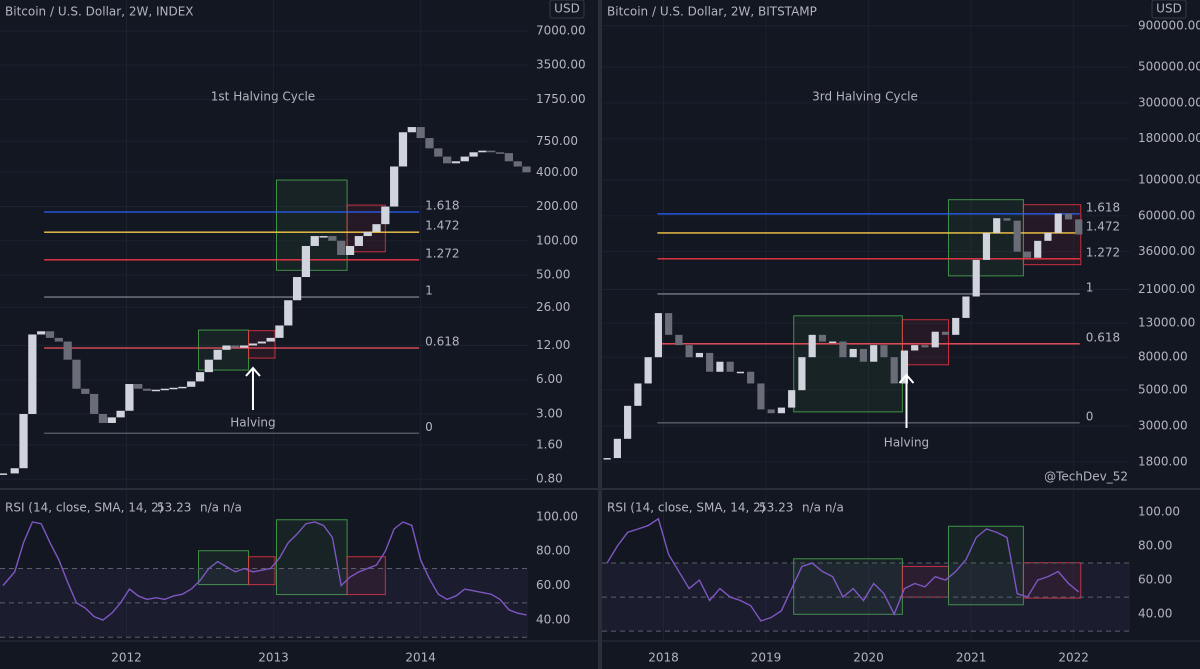 This screenshot has height=669, width=1200. Describe the element at coordinates (561, 99) in the screenshot. I see `y-tick-label: 1750.00` at that location.